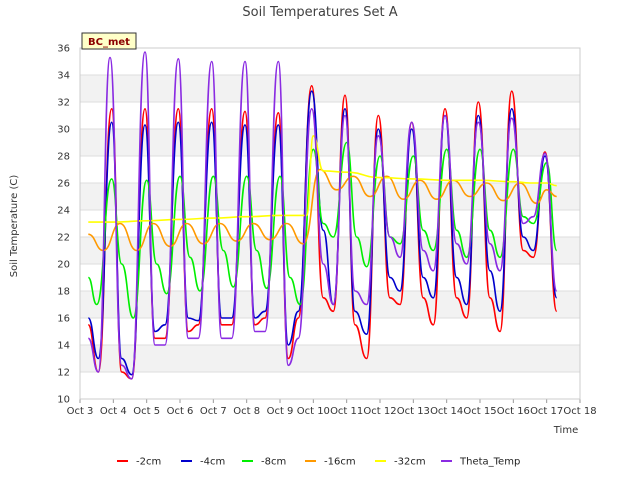 The width and height of the screenshot is (640, 480). I want to click on legend-label: -4cm, so click(212, 462).